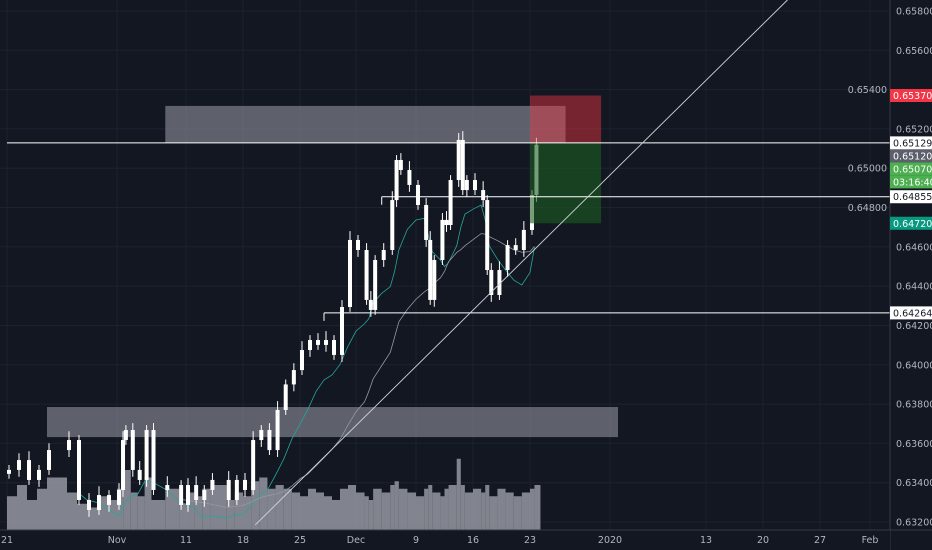 The height and width of the screenshot is (550, 932). Describe the element at coordinates (445, 540) in the screenshot. I see `time-axis` at that location.